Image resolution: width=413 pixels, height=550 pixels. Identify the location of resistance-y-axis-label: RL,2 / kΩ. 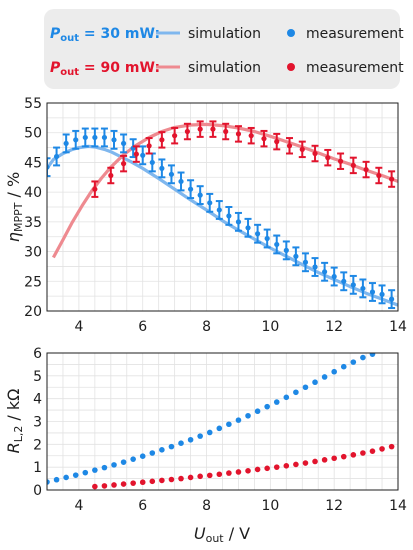
(14, 421).